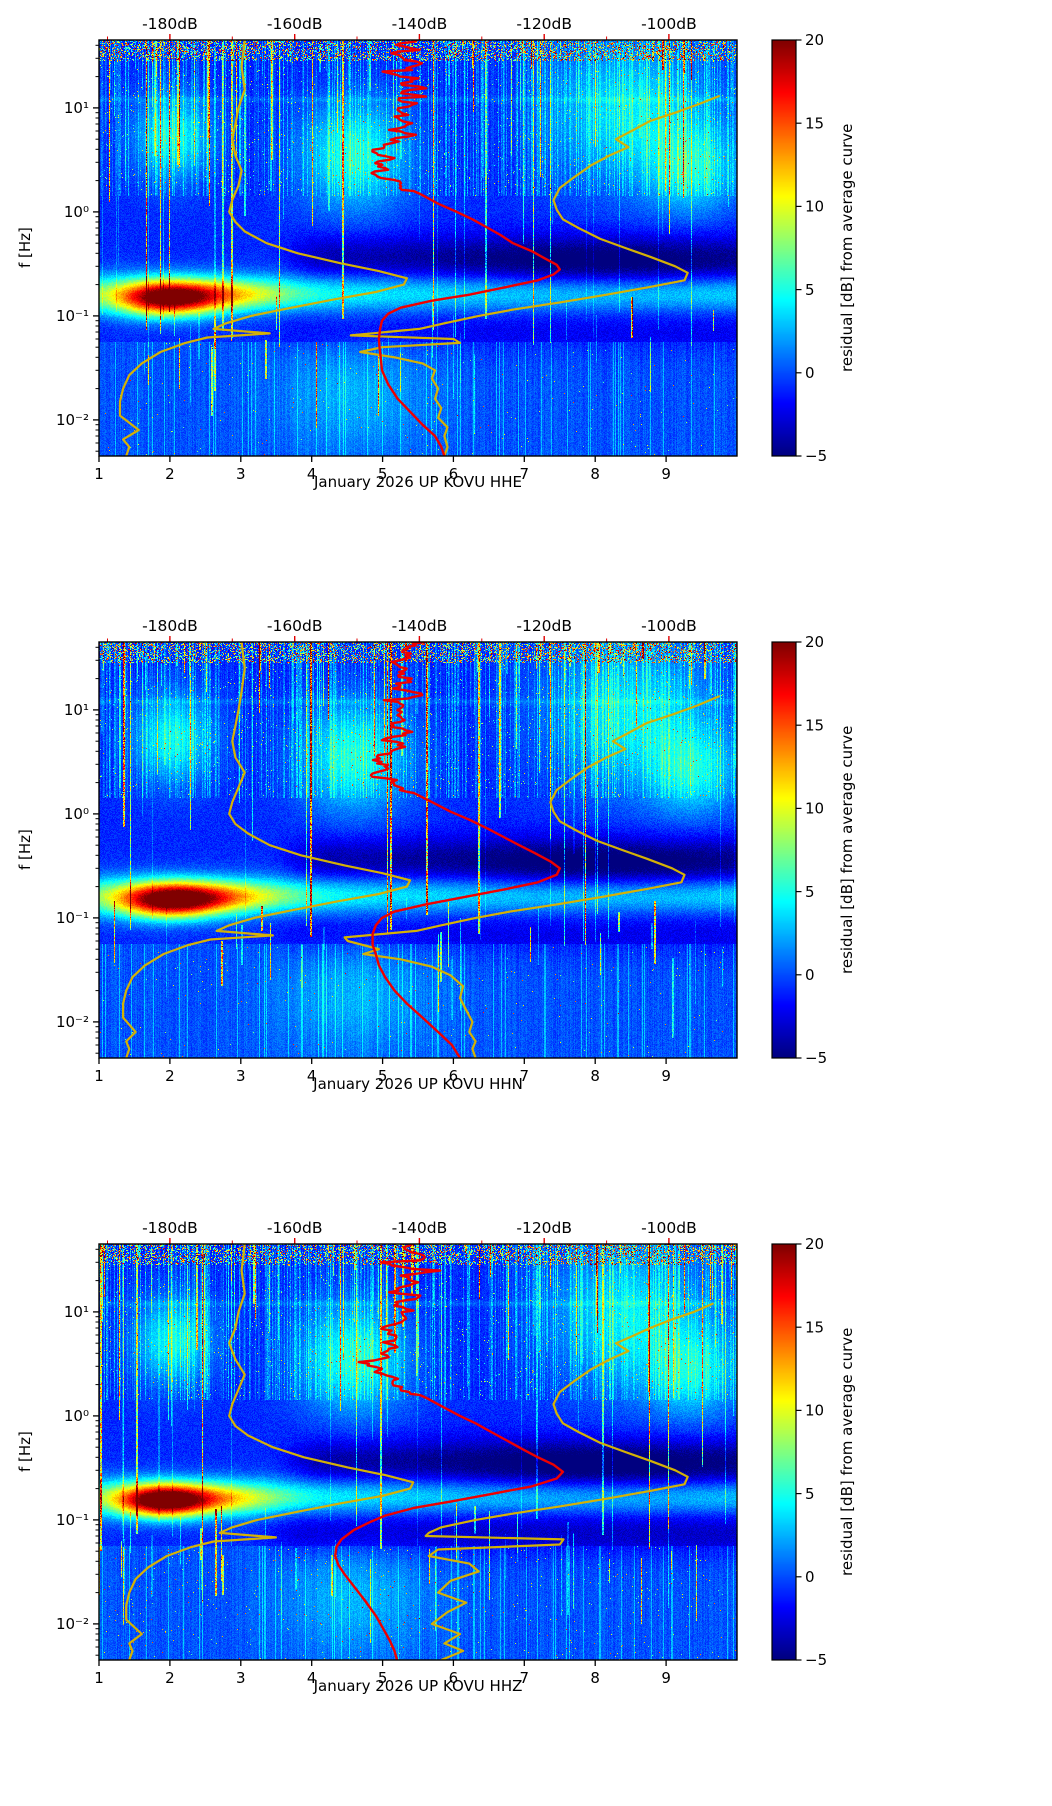 Image resolution: width=1052 pixels, height=1806 pixels. What do you see at coordinates (784, 1452) in the screenshot?
I see `colorbar-hhz` at bounding box center [784, 1452].